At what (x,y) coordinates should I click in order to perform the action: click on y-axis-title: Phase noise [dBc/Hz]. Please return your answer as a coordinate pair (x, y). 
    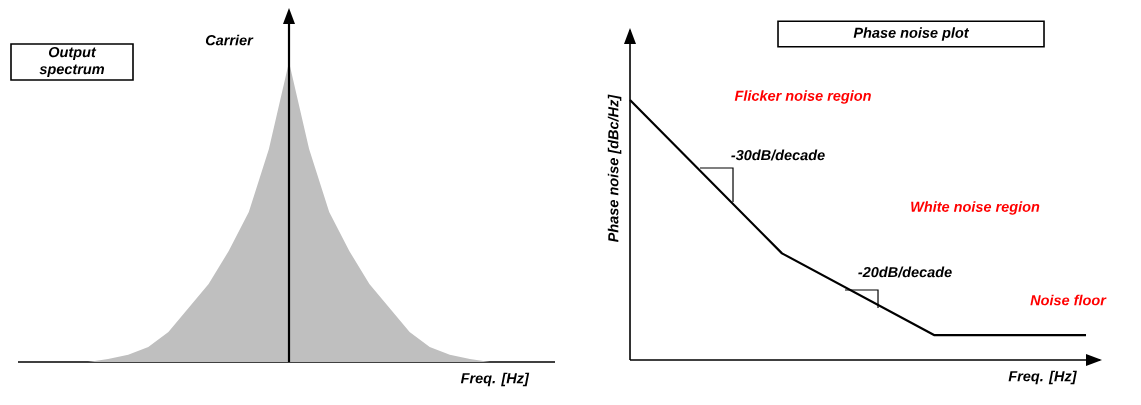
    Looking at the image, I should click on (614, 168).